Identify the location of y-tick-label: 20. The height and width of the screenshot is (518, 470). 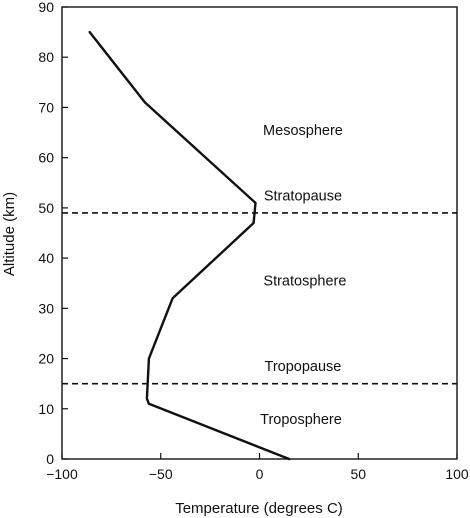
(46, 359).